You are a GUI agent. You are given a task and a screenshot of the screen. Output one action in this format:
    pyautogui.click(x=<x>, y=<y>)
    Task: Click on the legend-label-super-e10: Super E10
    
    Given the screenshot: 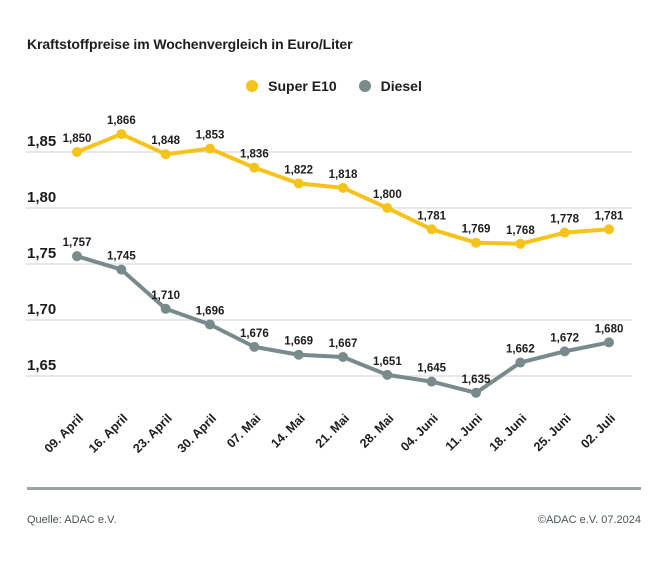 What is the action you would take?
    pyautogui.click(x=302, y=86)
    